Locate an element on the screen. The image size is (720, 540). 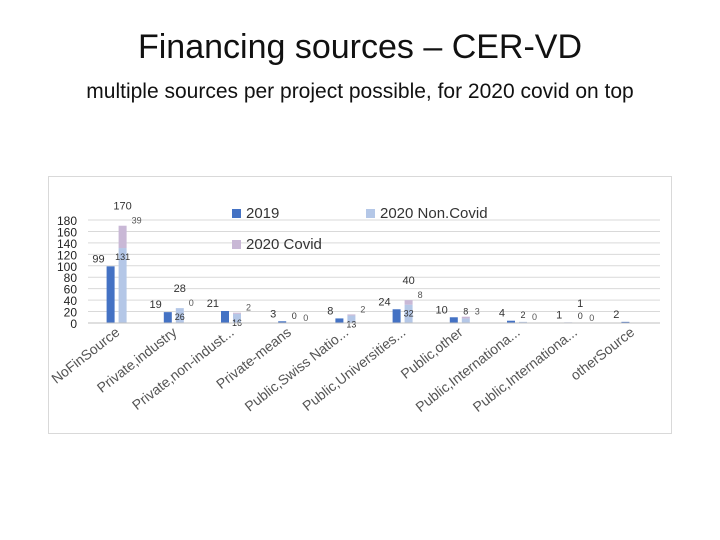
page-title: Financing sources – CER-VD is located at coordinates (360, 47).